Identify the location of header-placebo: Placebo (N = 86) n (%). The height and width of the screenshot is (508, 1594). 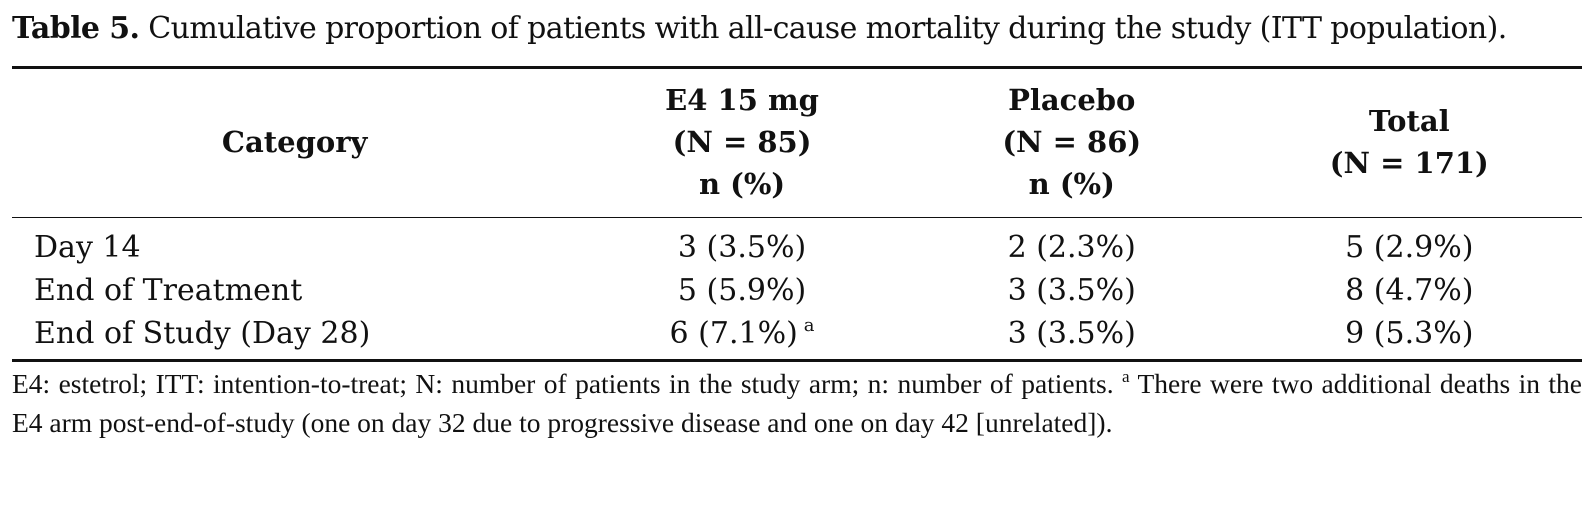
(1072, 143).